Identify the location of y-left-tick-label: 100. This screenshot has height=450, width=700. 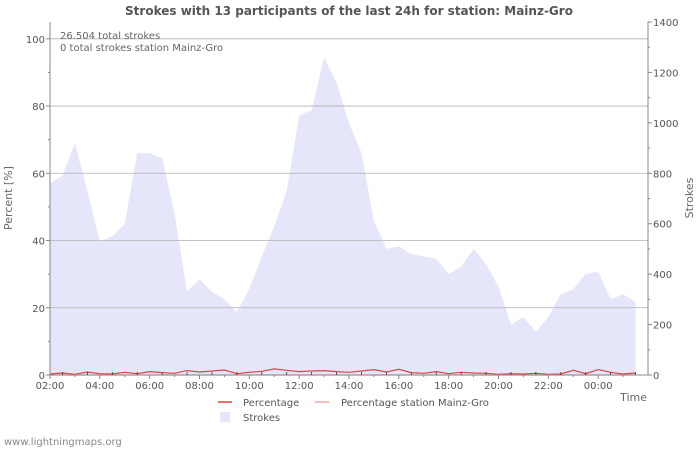
(35, 40).